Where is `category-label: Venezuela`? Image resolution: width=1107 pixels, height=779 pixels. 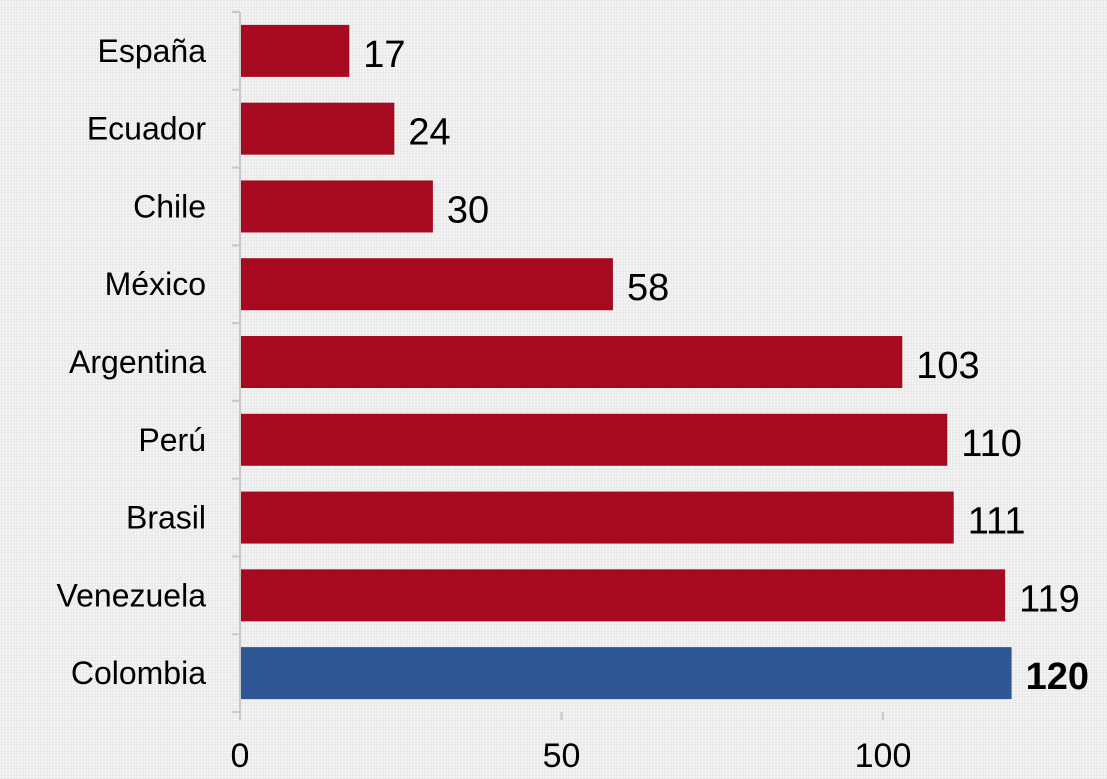 category-label: Venezuela is located at coordinates (132, 595).